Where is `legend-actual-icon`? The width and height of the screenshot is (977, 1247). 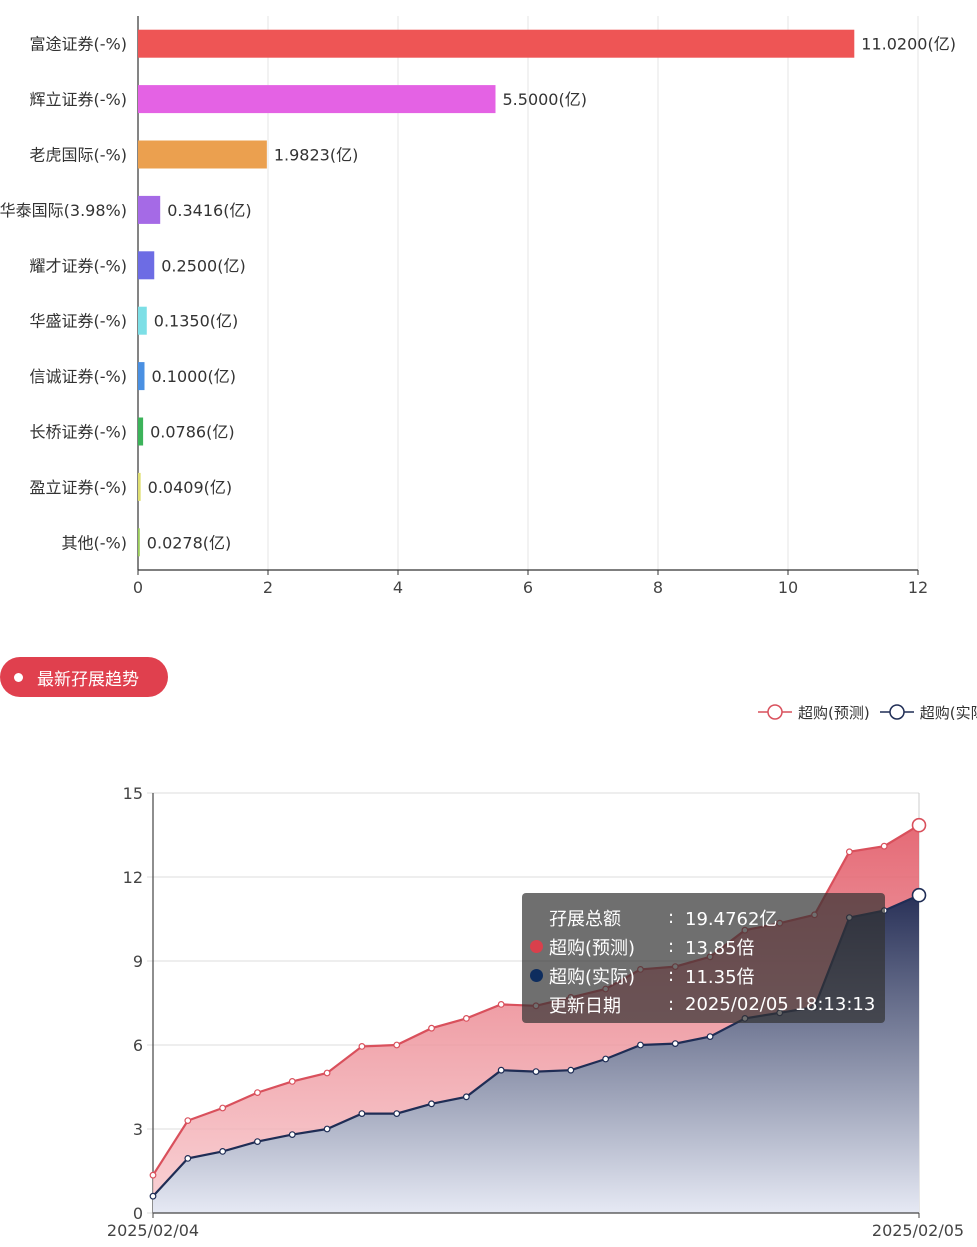 legend-actual-icon is located at coordinates (896, 712).